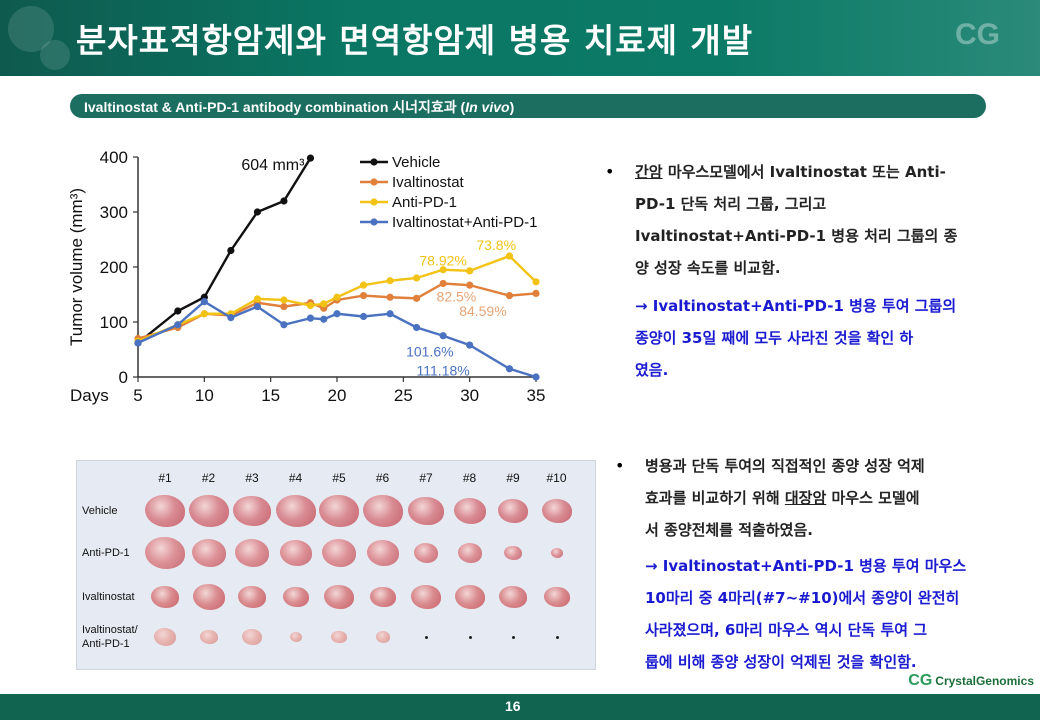 The height and width of the screenshot is (720, 1040). What do you see at coordinates (208, 478) in the screenshot?
I see `mouse-column-label: #2` at bounding box center [208, 478].